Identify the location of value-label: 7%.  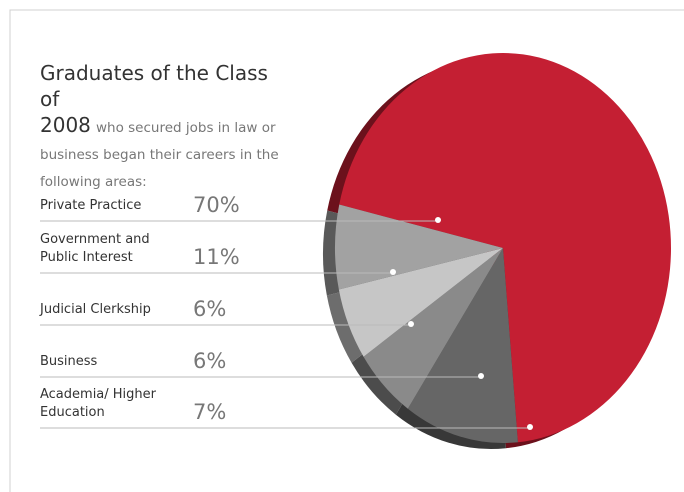
(210, 412).